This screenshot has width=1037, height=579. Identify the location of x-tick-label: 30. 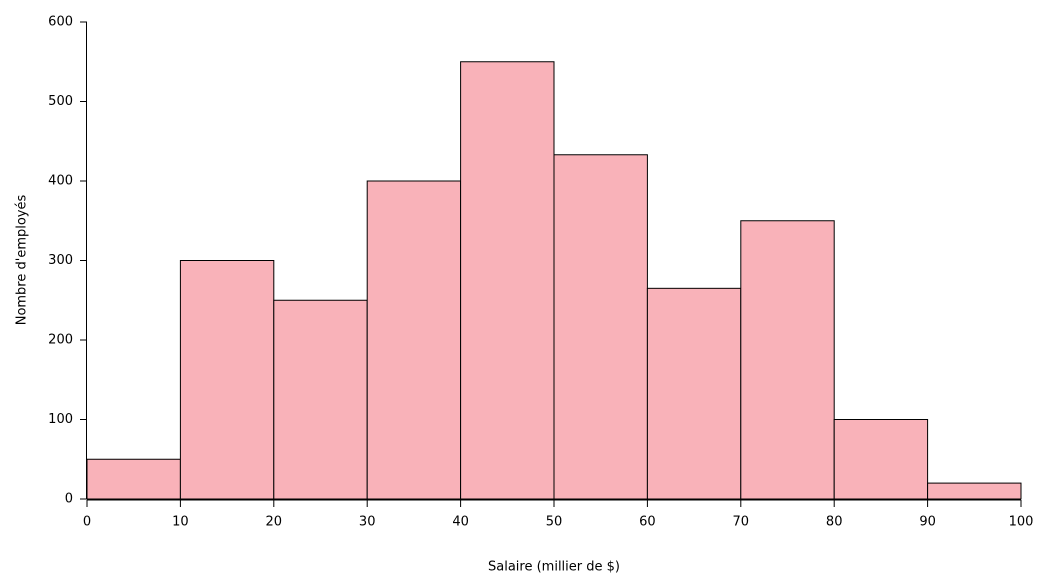
(367, 522).